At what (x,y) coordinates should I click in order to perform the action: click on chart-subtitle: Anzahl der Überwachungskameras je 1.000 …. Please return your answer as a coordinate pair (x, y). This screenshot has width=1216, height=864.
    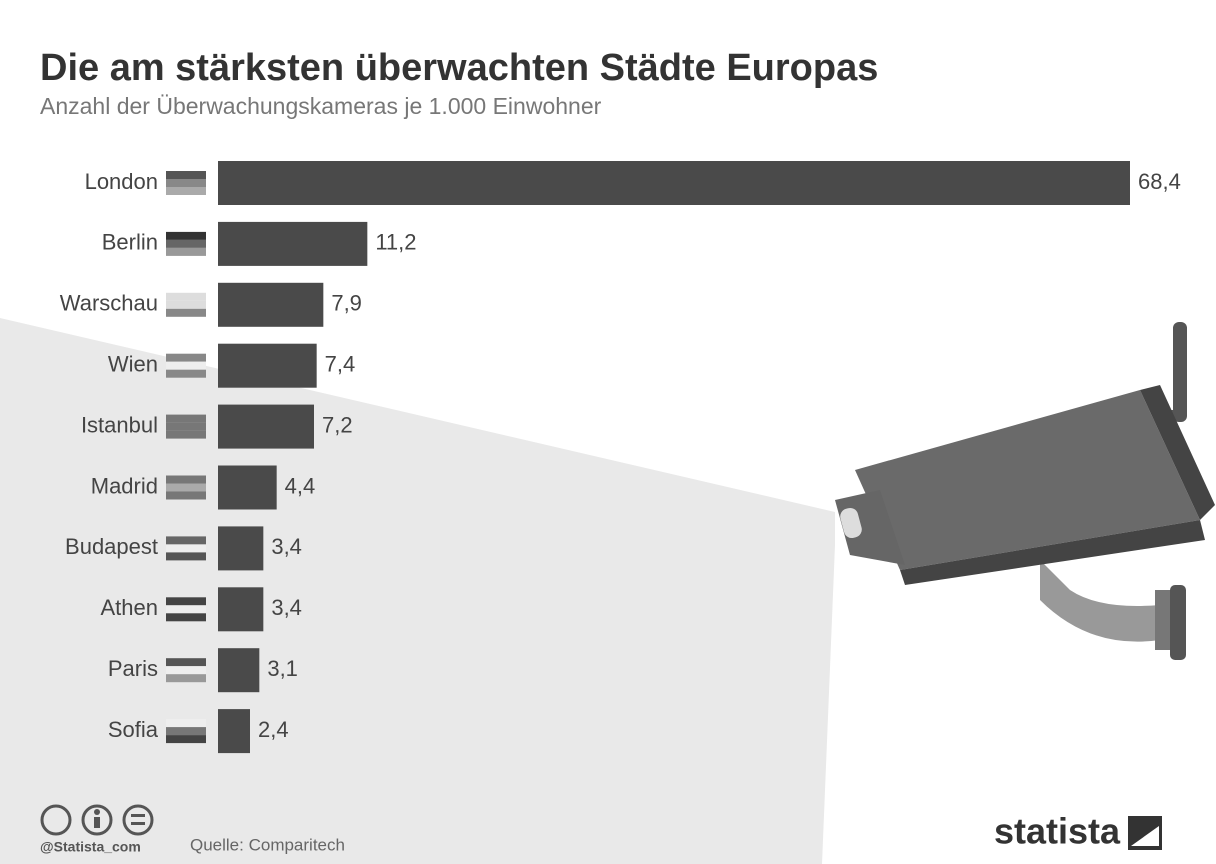
    Looking at the image, I should click on (321, 106).